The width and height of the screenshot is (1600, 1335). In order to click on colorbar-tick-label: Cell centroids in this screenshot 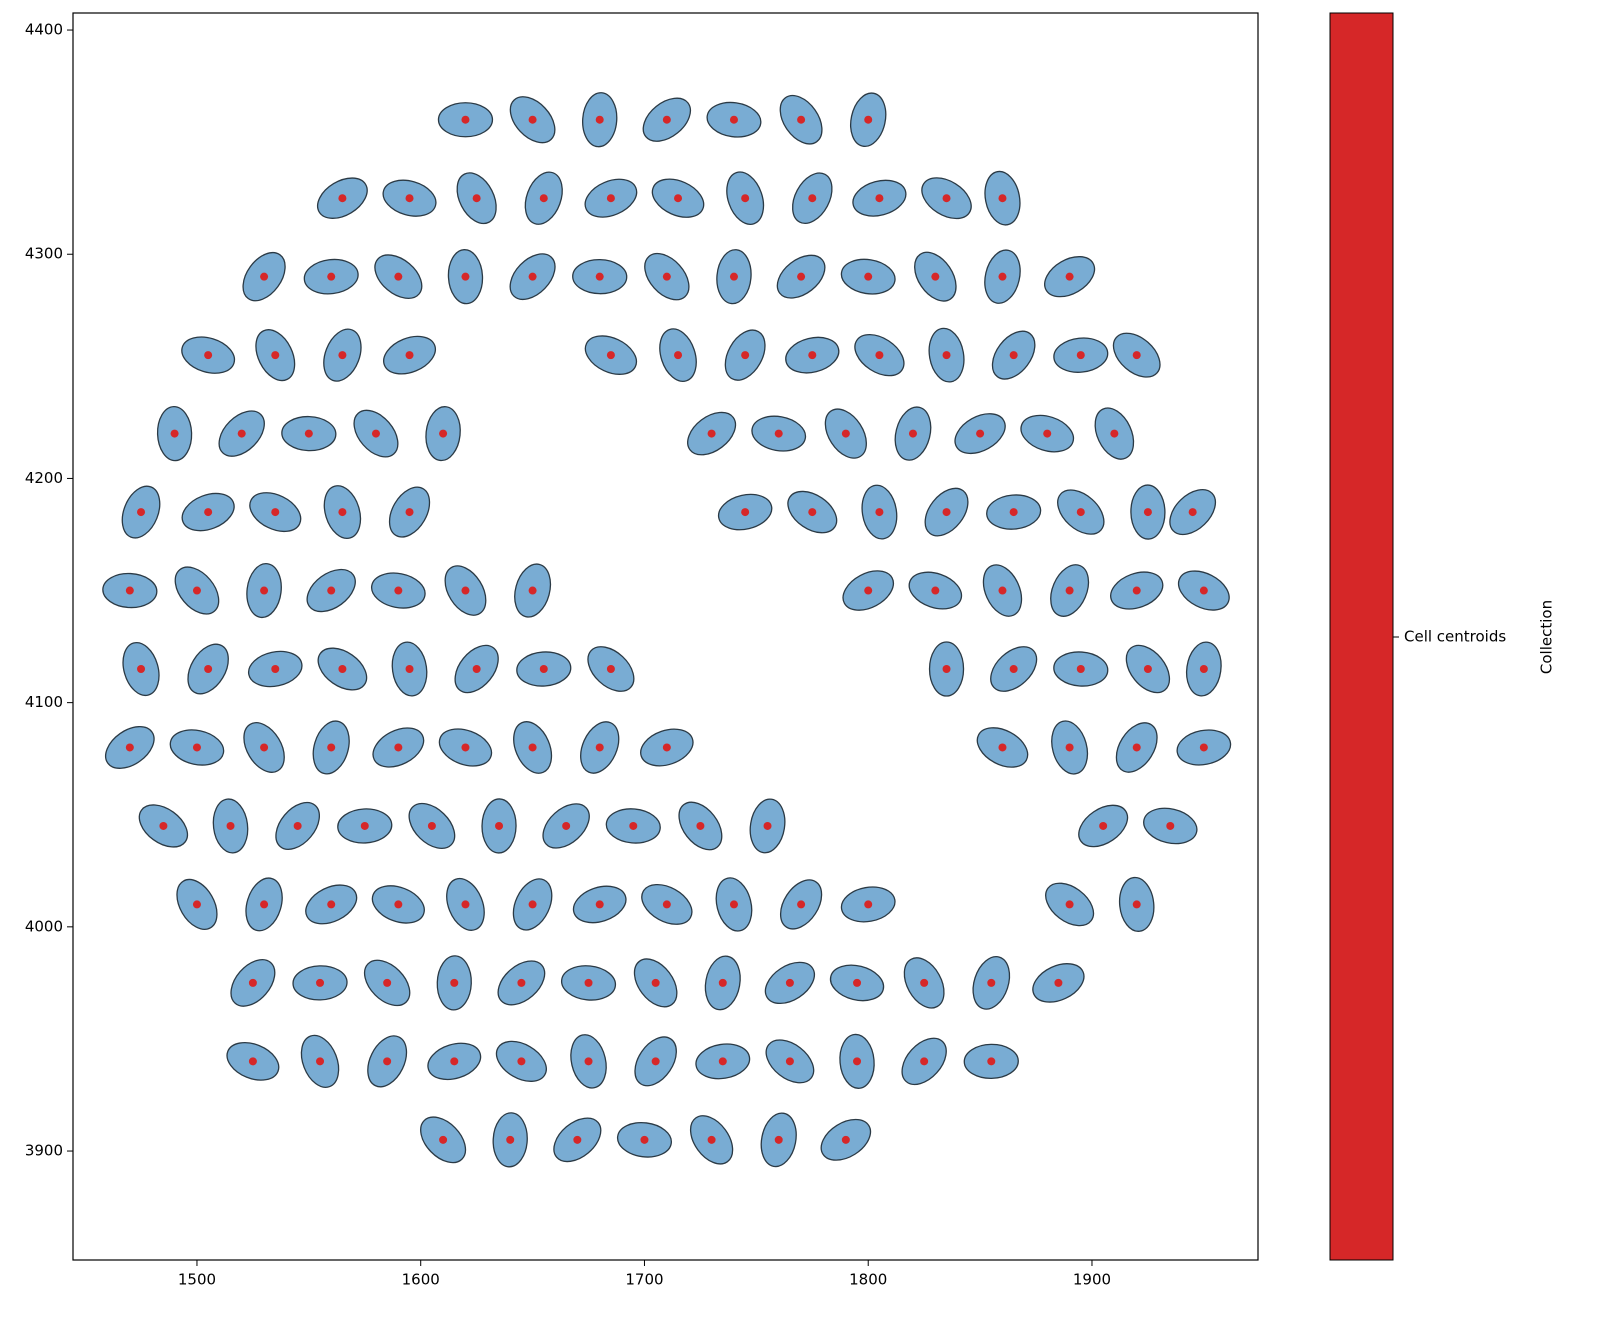, I will do `click(1455, 637)`.